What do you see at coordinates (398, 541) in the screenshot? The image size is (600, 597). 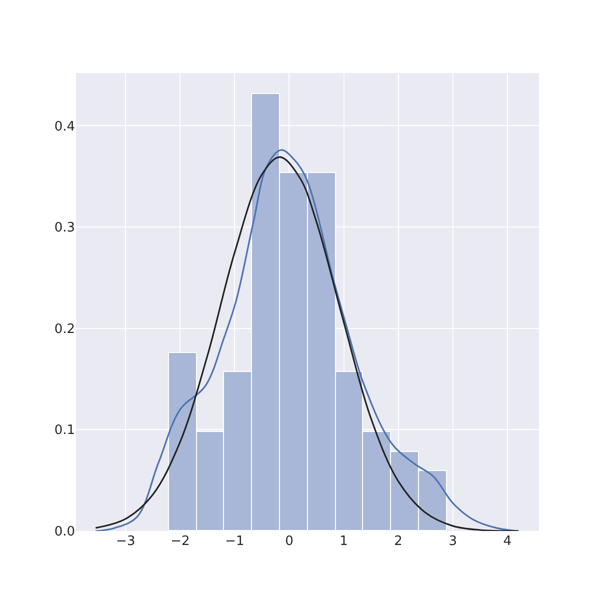 I see `x-tick-label: 2` at bounding box center [398, 541].